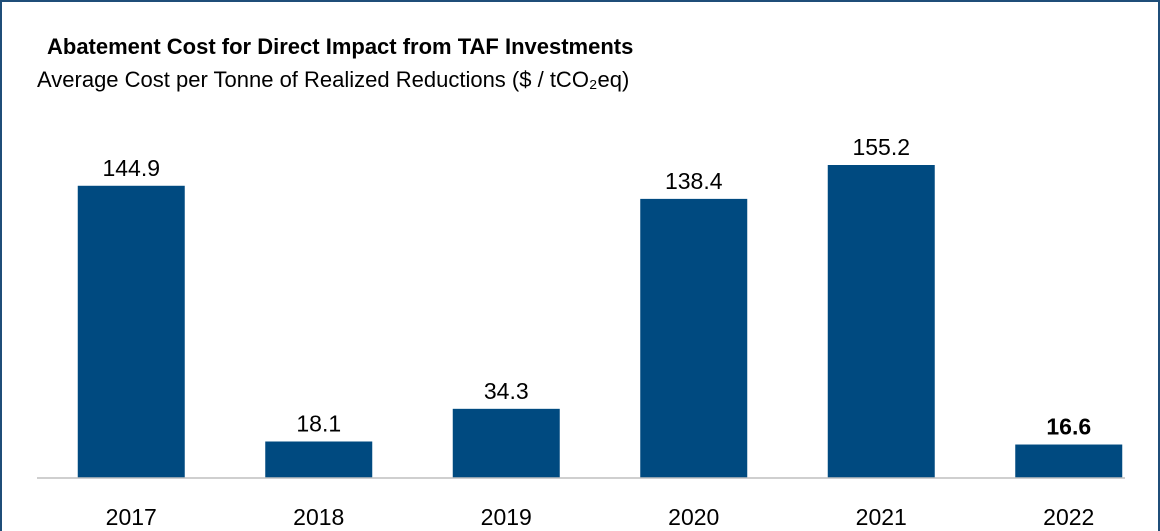 This screenshot has width=1160, height=531. Describe the element at coordinates (881, 517) in the screenshot. I see `x-tick-label: 2021` at that location.